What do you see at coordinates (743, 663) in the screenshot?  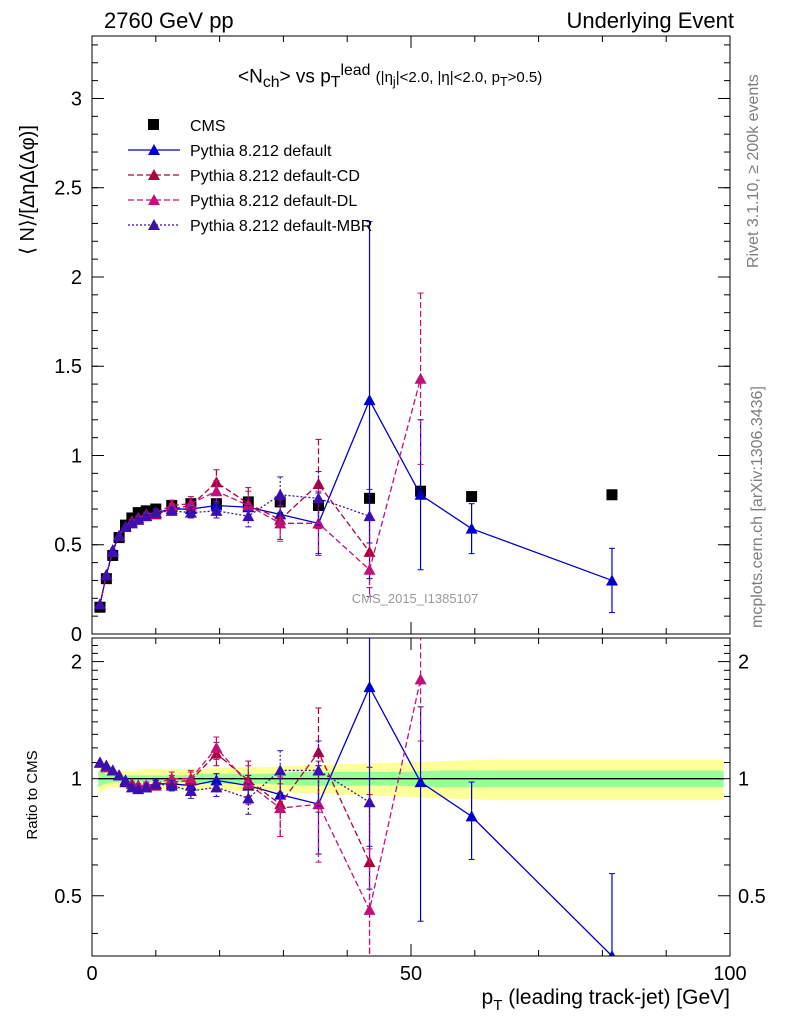 I see `ratio-y-tick-label-right: 2` at bounding box center [743, 663].